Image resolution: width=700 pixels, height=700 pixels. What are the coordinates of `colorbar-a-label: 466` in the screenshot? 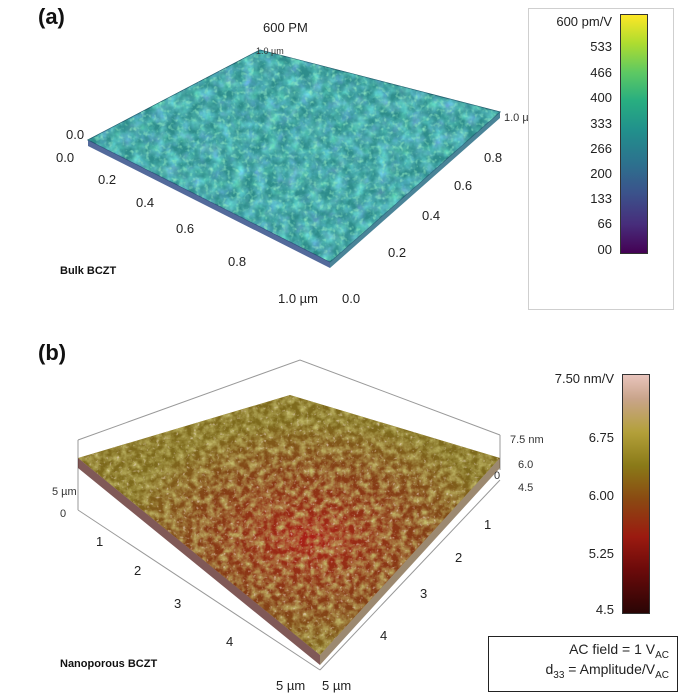 It's located at (601, 72).